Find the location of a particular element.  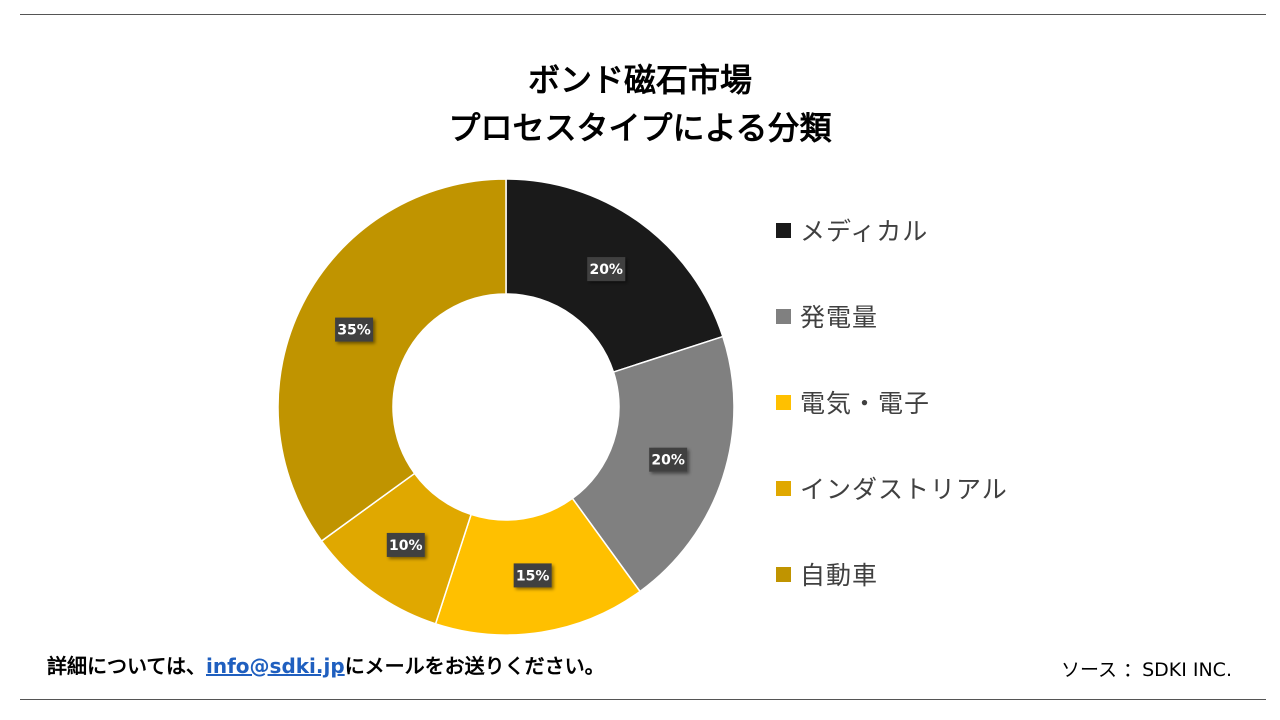

donut-slice is located at coordinates (392, 360).